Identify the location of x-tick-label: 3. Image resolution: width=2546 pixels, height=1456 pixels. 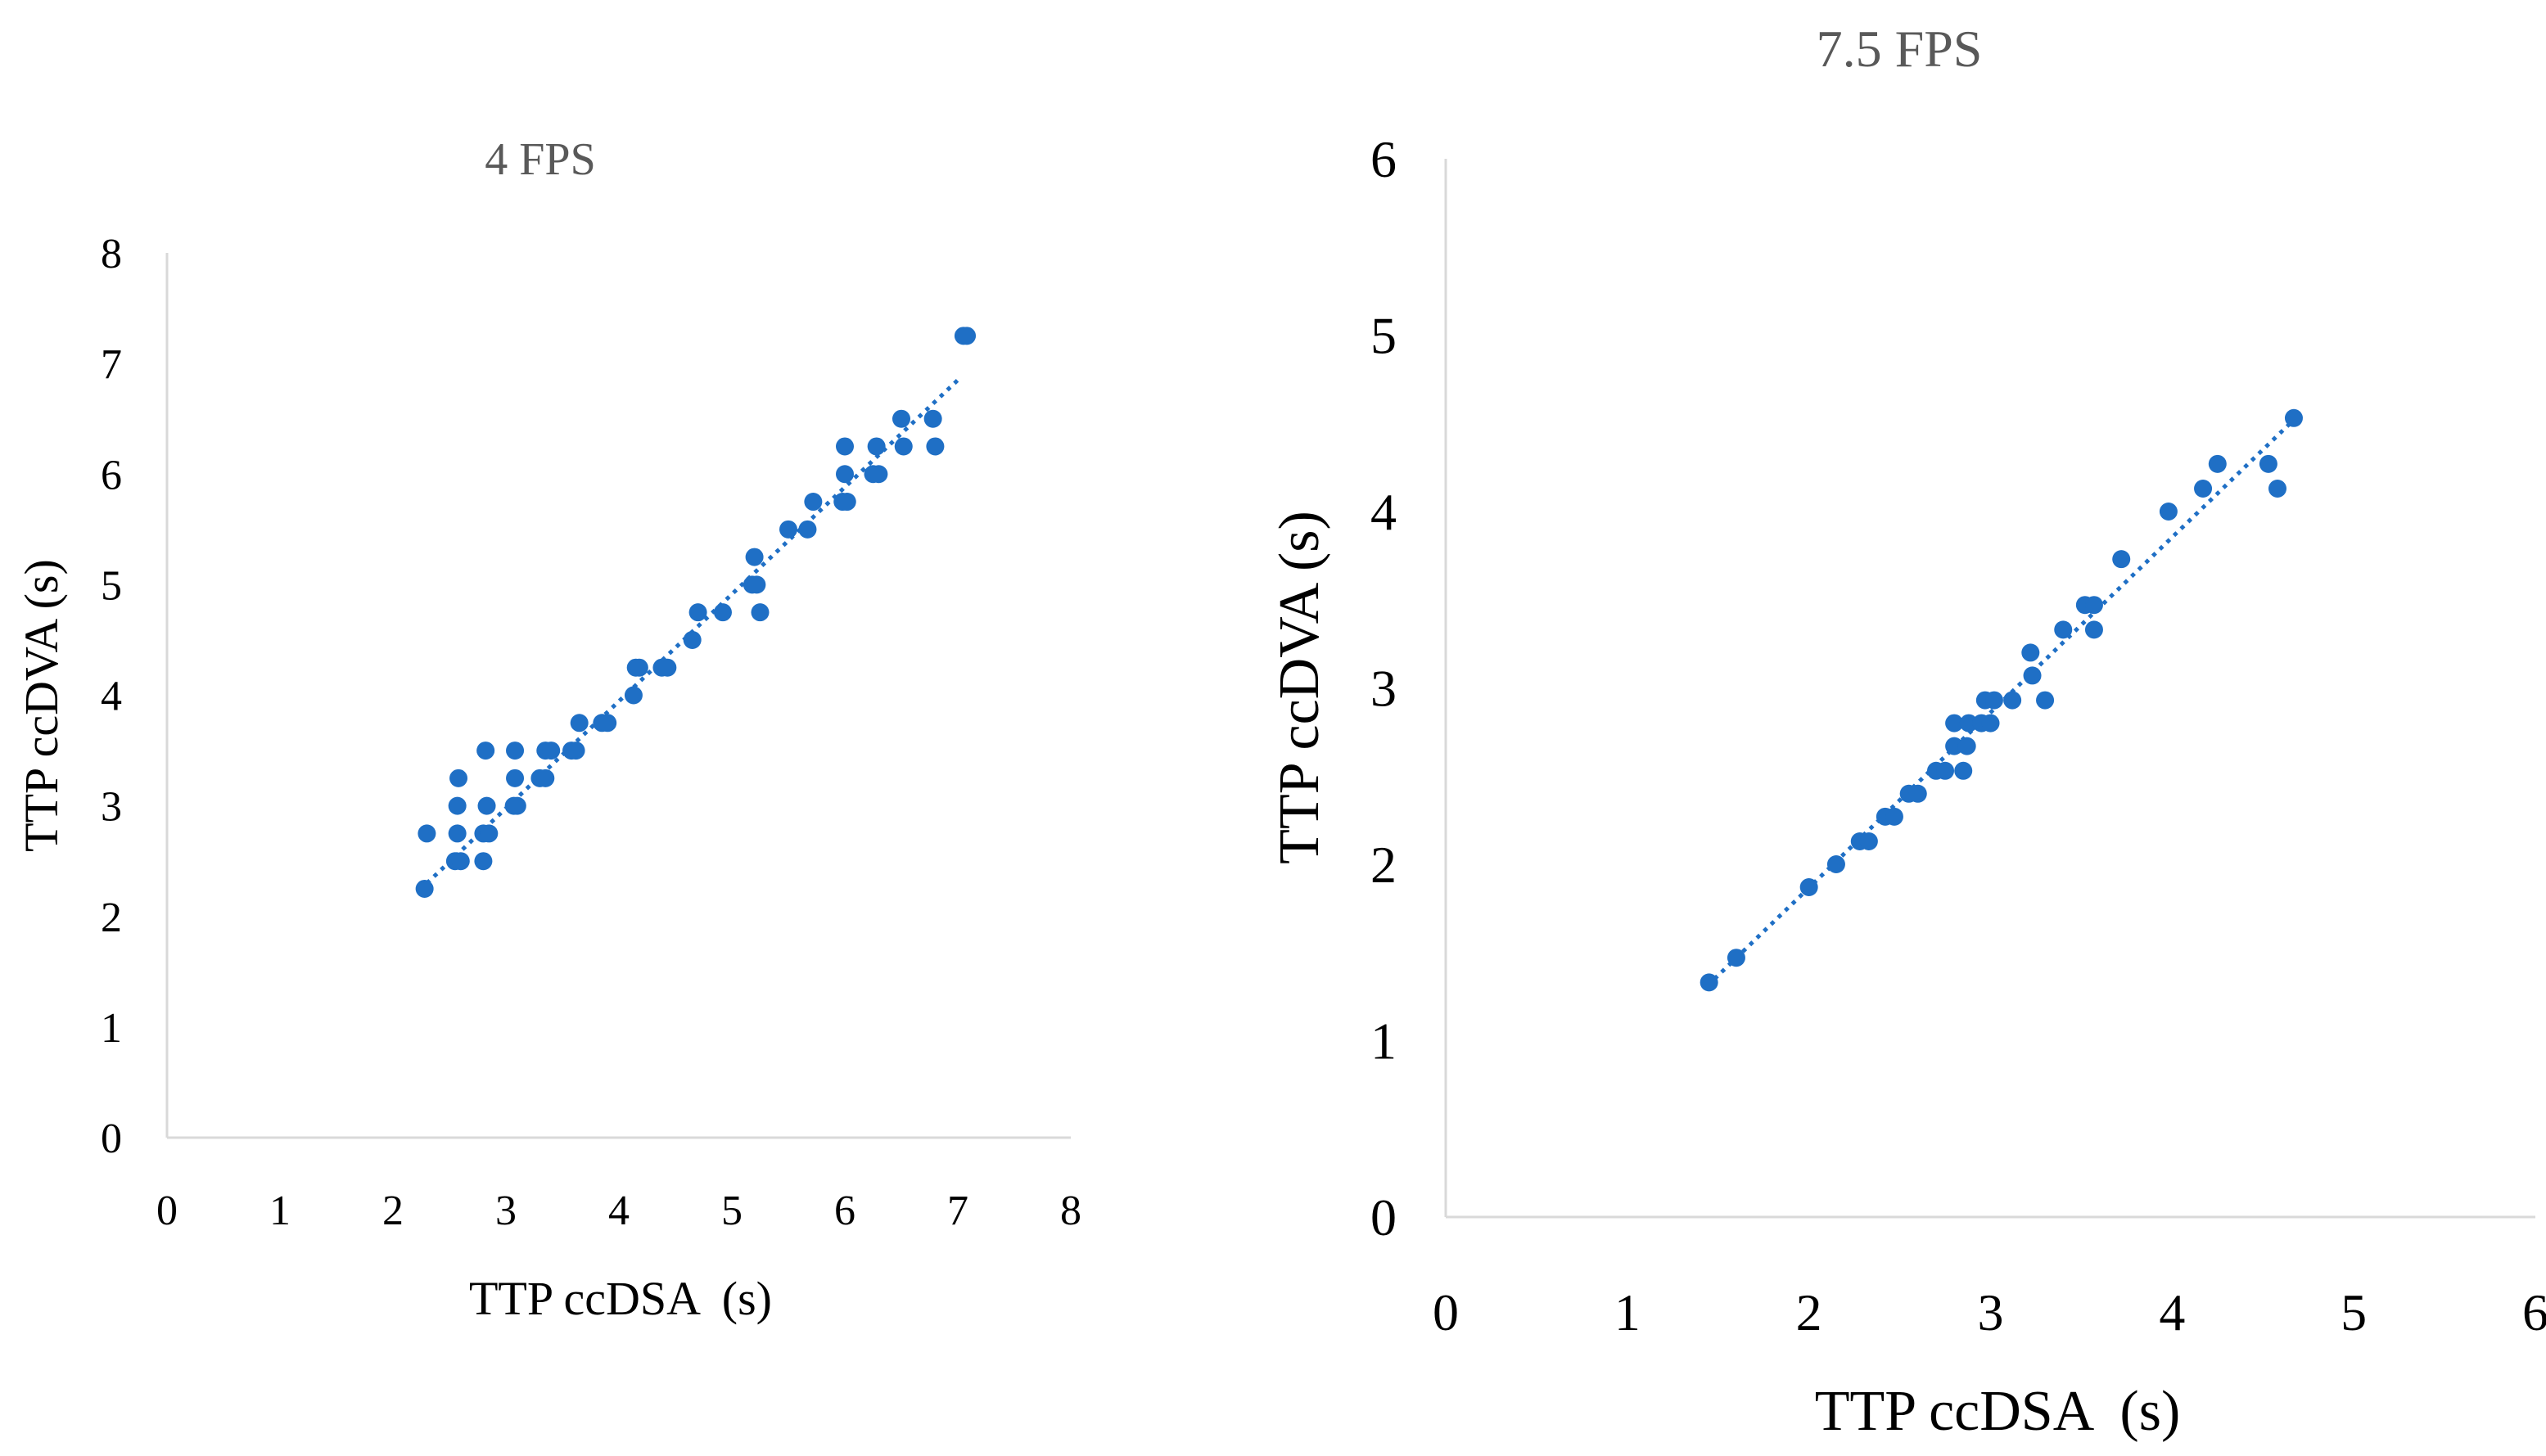
(506, 1211).